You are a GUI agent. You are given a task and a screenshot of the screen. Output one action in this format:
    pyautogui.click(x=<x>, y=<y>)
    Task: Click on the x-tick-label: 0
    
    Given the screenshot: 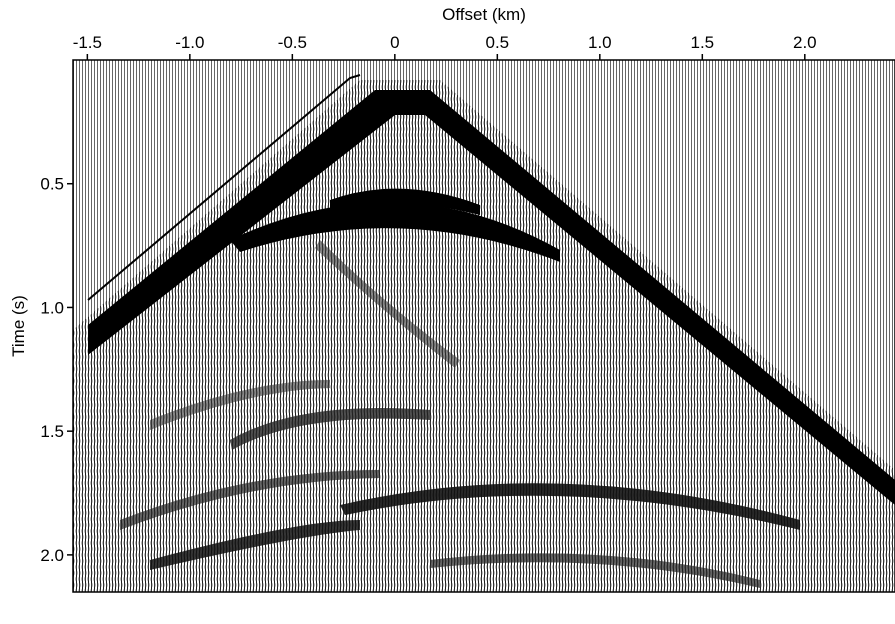 What is the action you would take?
    pyautogui.click(x=394, y=42)
    